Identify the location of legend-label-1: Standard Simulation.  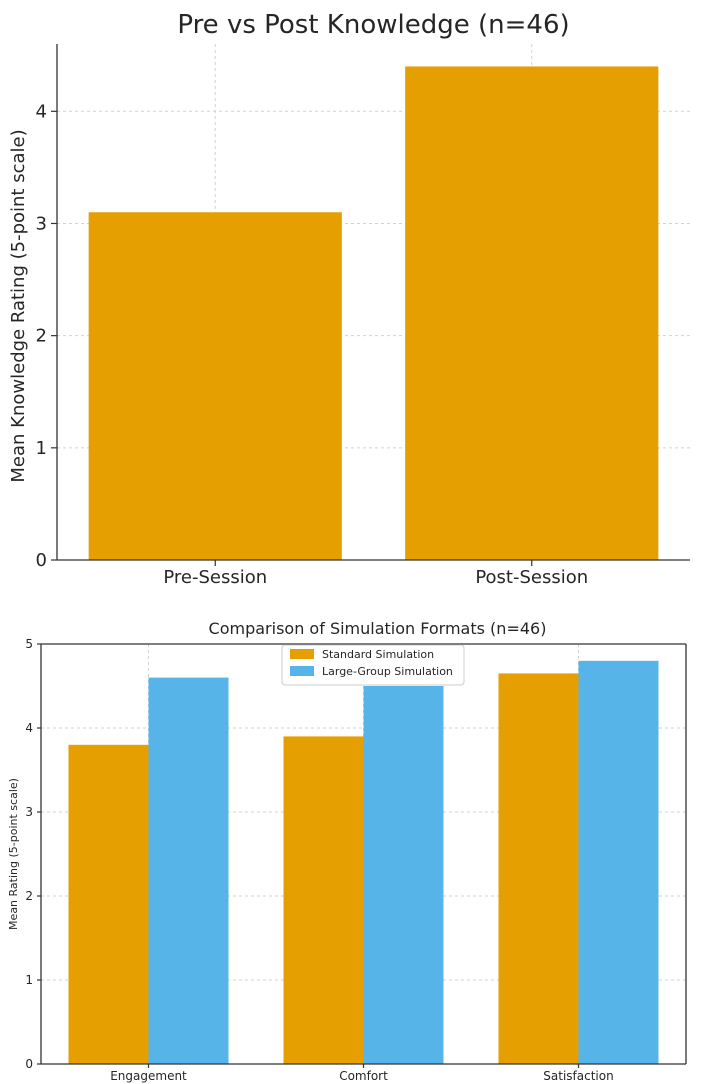
(378, 654).